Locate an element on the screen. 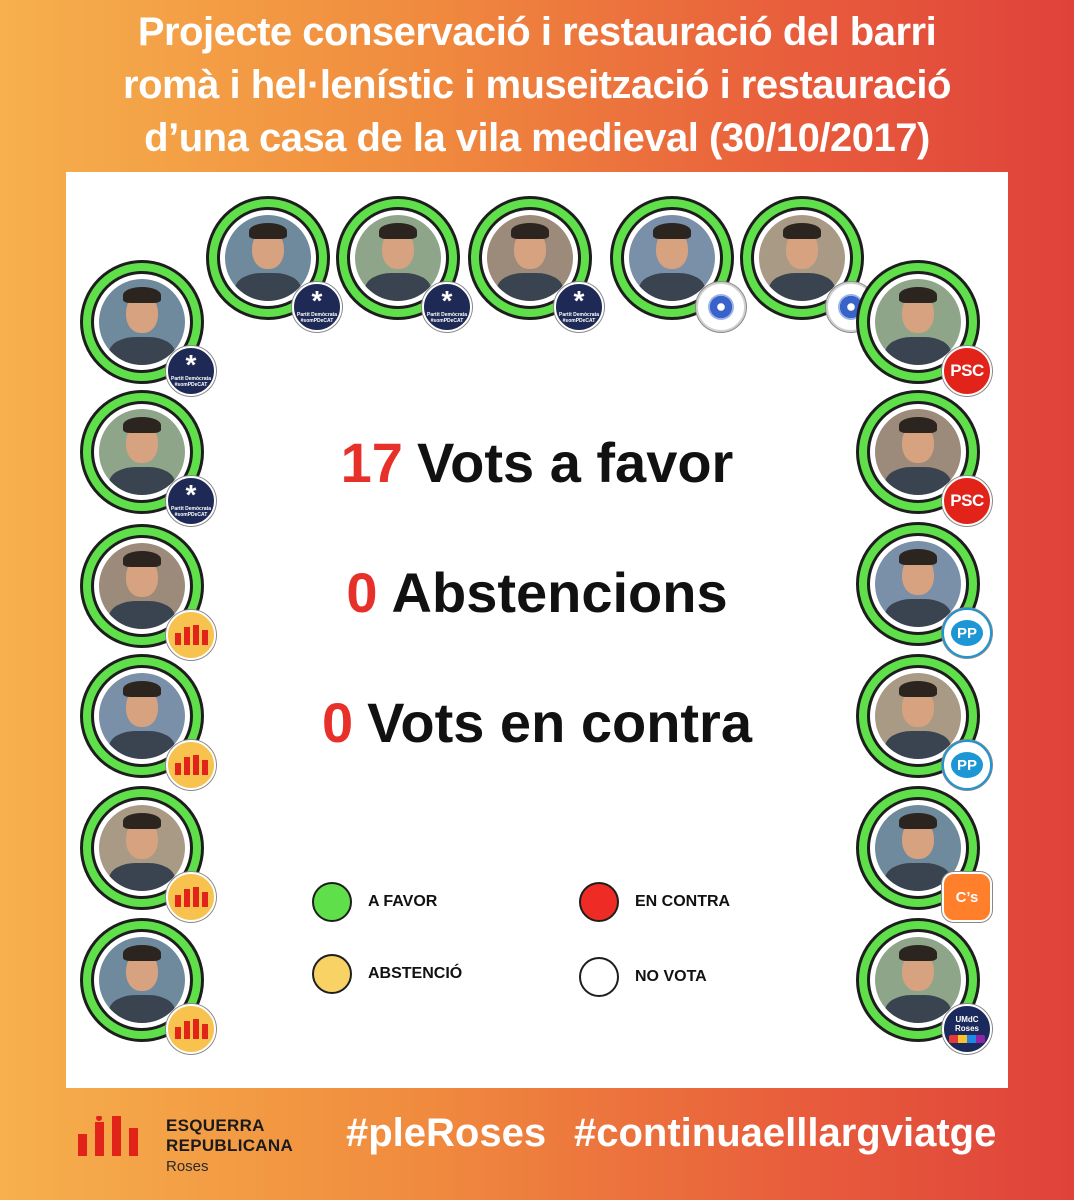 This screenshot has height=1200, width=1074. logo-line-2: REPUBLICANA is located at coordinates (230, 1145).